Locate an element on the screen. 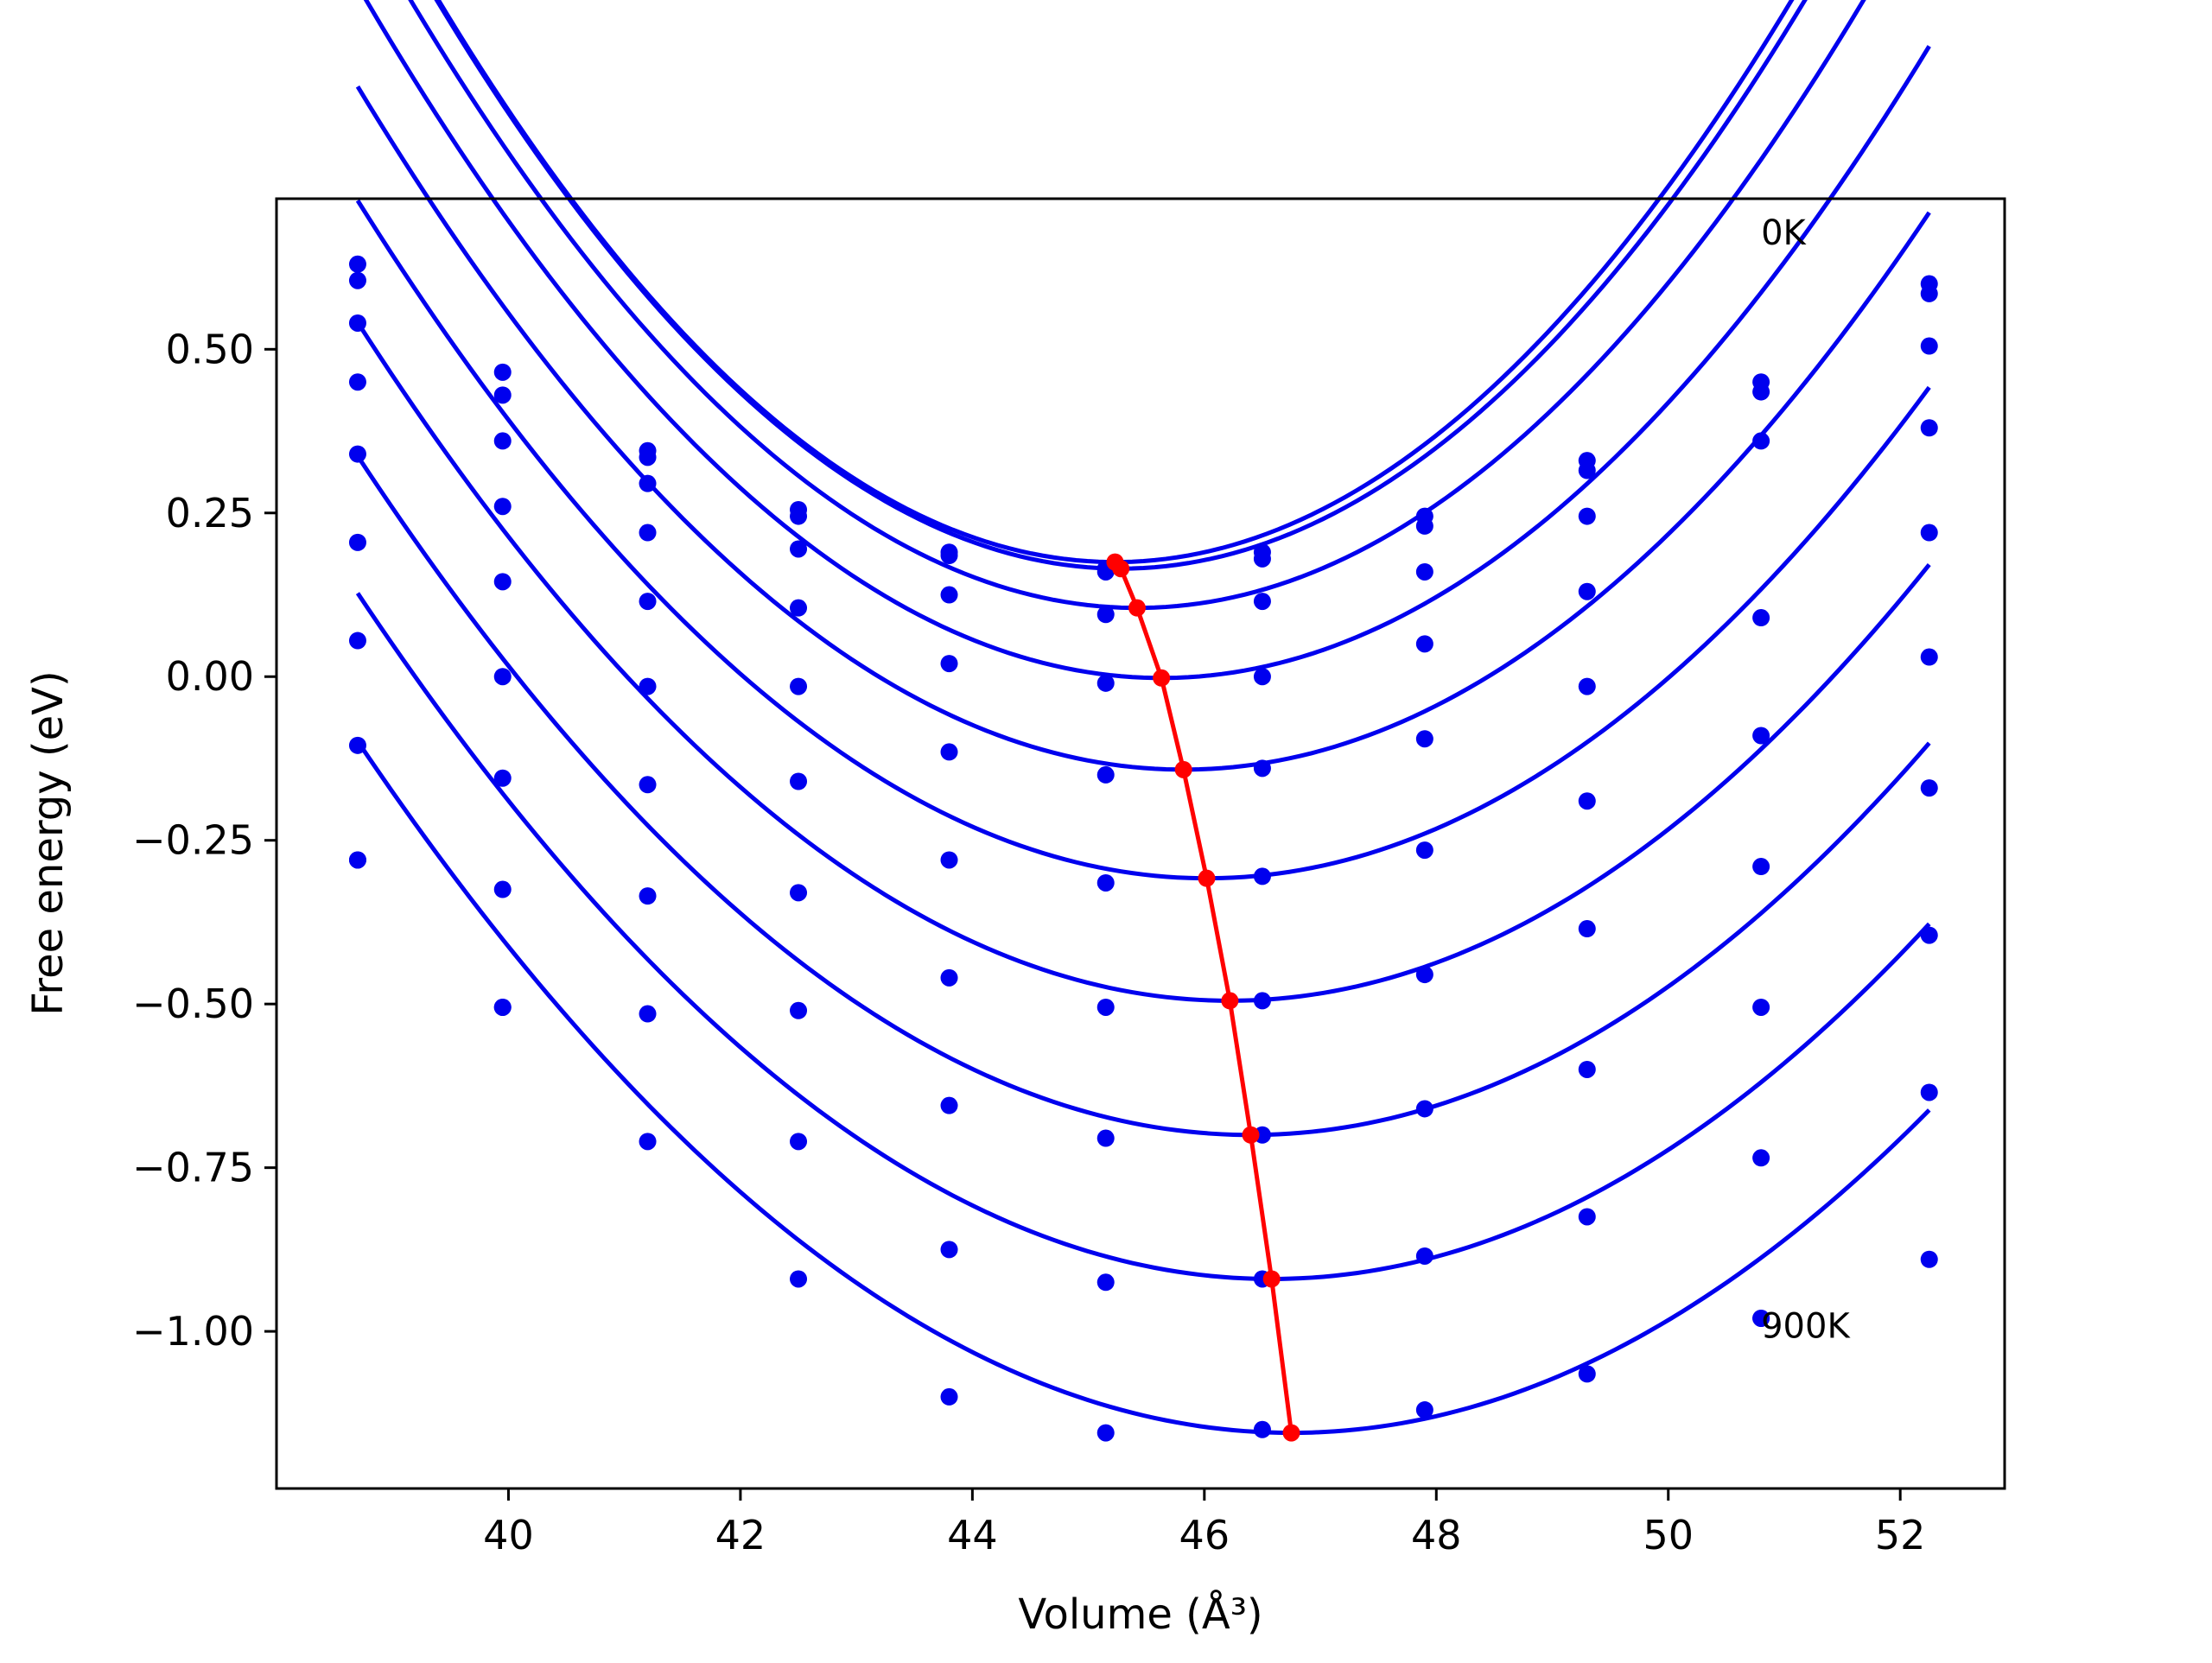 The image size is (2212, 1663). x-tick-label: 52 is located at coordinates (1900, 1535).